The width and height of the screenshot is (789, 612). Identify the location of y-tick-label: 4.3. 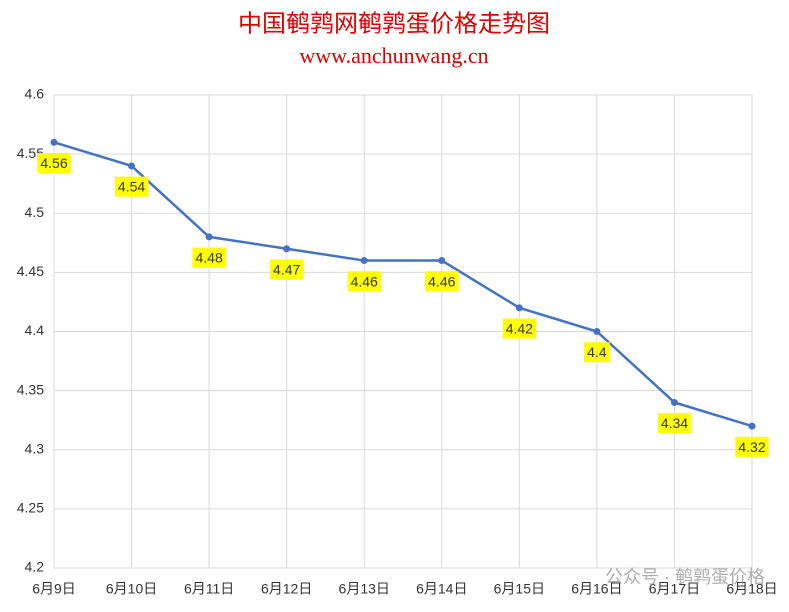
(35, 448).